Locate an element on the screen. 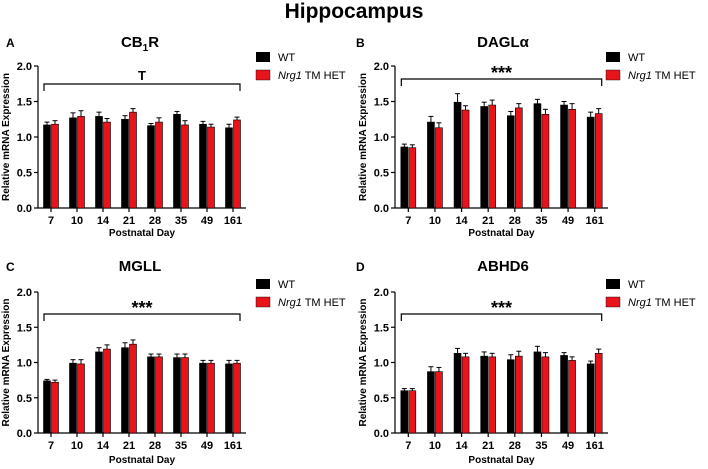 The width and height of the screenshot is (708, 469). y-tick-label: 1.0 is located at coordinates (24, 138).